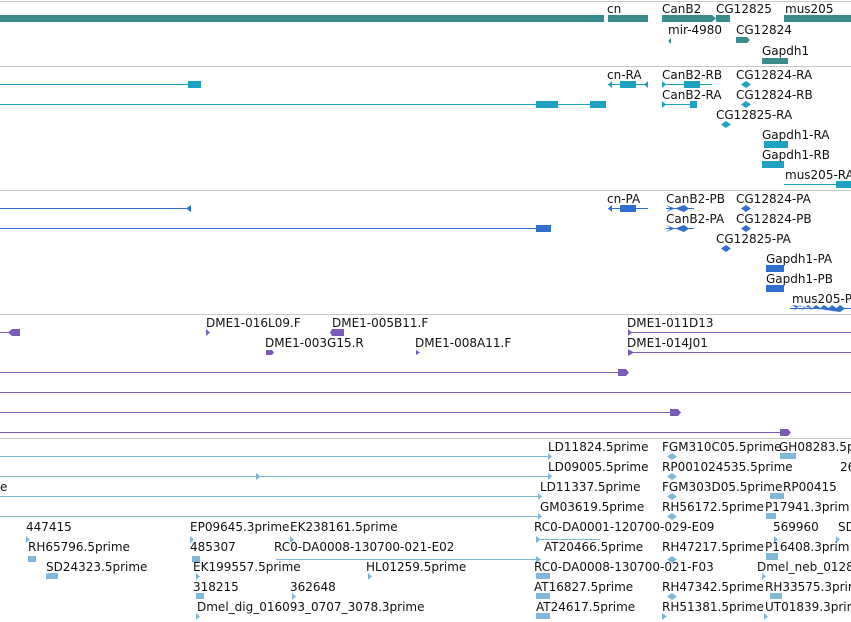 The width and height of the screenshot is (851, 622). What do you see at coordinates (311, 607) in the screenshot?
I see `est-label: Dmel_dig_016093_0707_3078.3prime` at bounding box center [311, 607].